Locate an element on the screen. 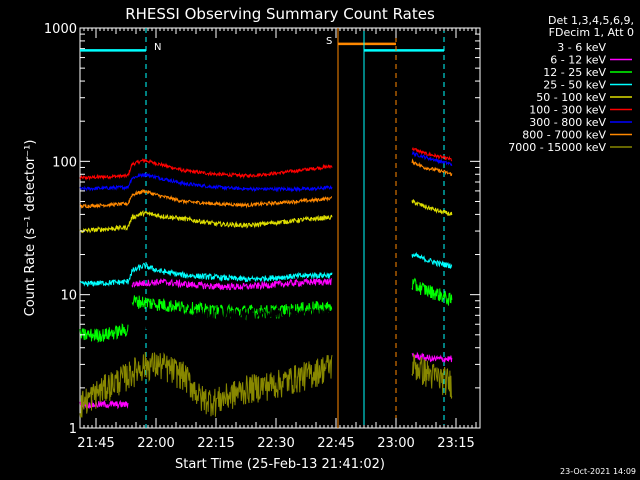 The width and height of the screenshot is (640, 480). legend-entry-label: 50 - 100 keV is located at coordinates (571, 97).